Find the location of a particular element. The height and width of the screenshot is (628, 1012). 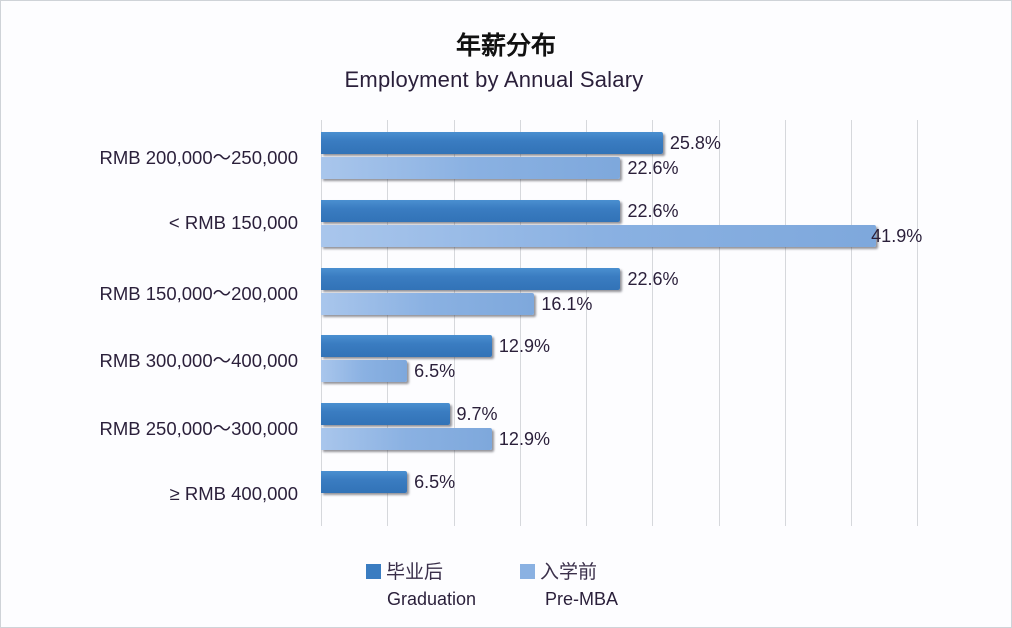

category-label: < RMB 150,000 is located at coordinates (233, 222).